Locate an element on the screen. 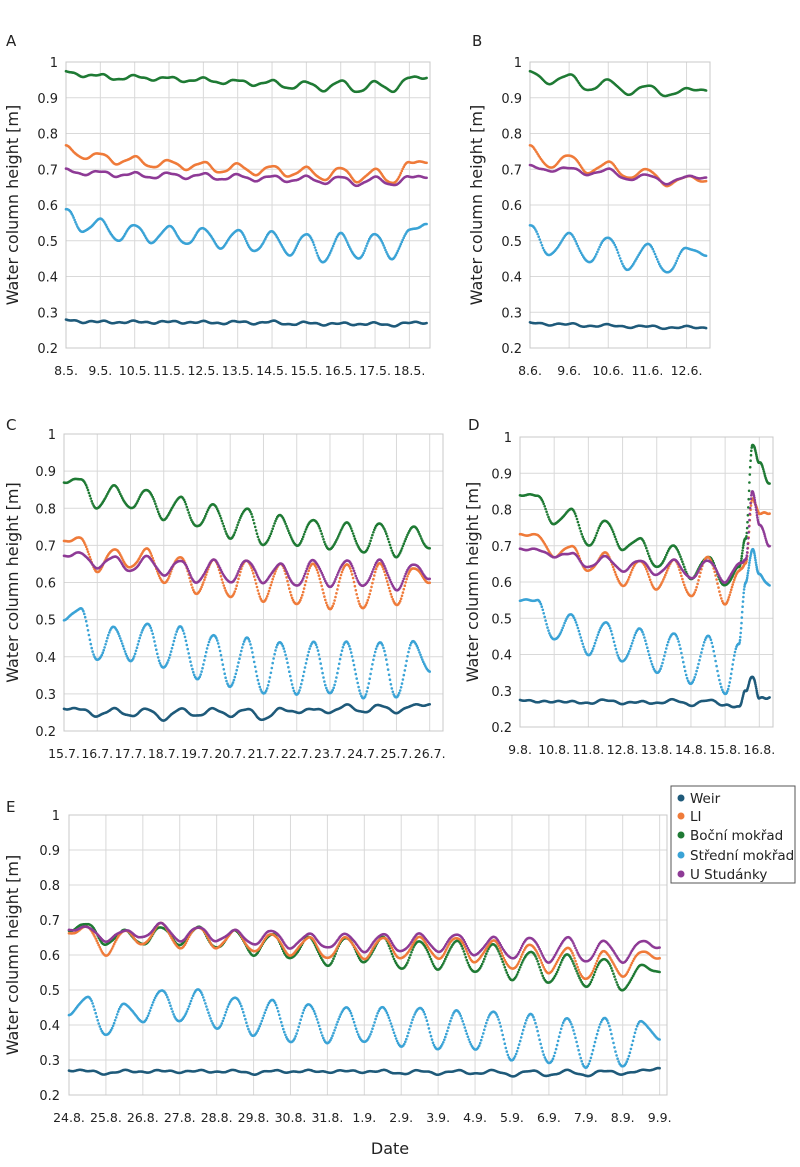 The height and width of the screenshot is (1167, 800). series-u-stud-nky is located at coordinates (246, 177).